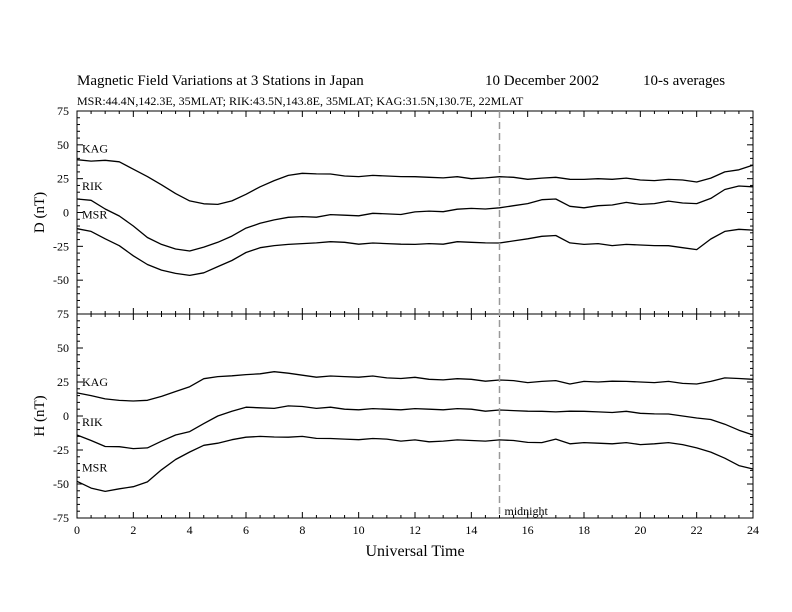 Image resolution: width=792 pixels, height=612 pixels. Describe the element at coordinates (527, 511) in the screenshot. I see `midnight-label: midnight` at that location.